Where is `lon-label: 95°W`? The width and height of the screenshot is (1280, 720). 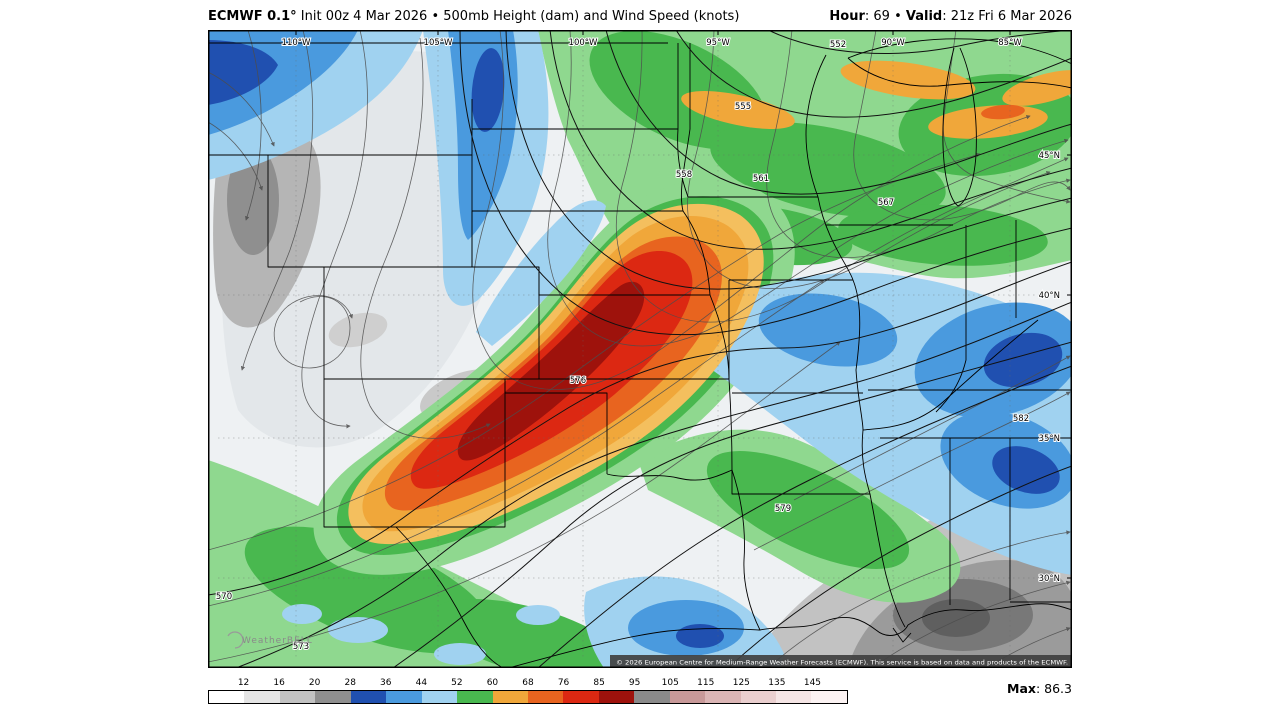 lon-label: 95°W is located at coordinates (718, 43).